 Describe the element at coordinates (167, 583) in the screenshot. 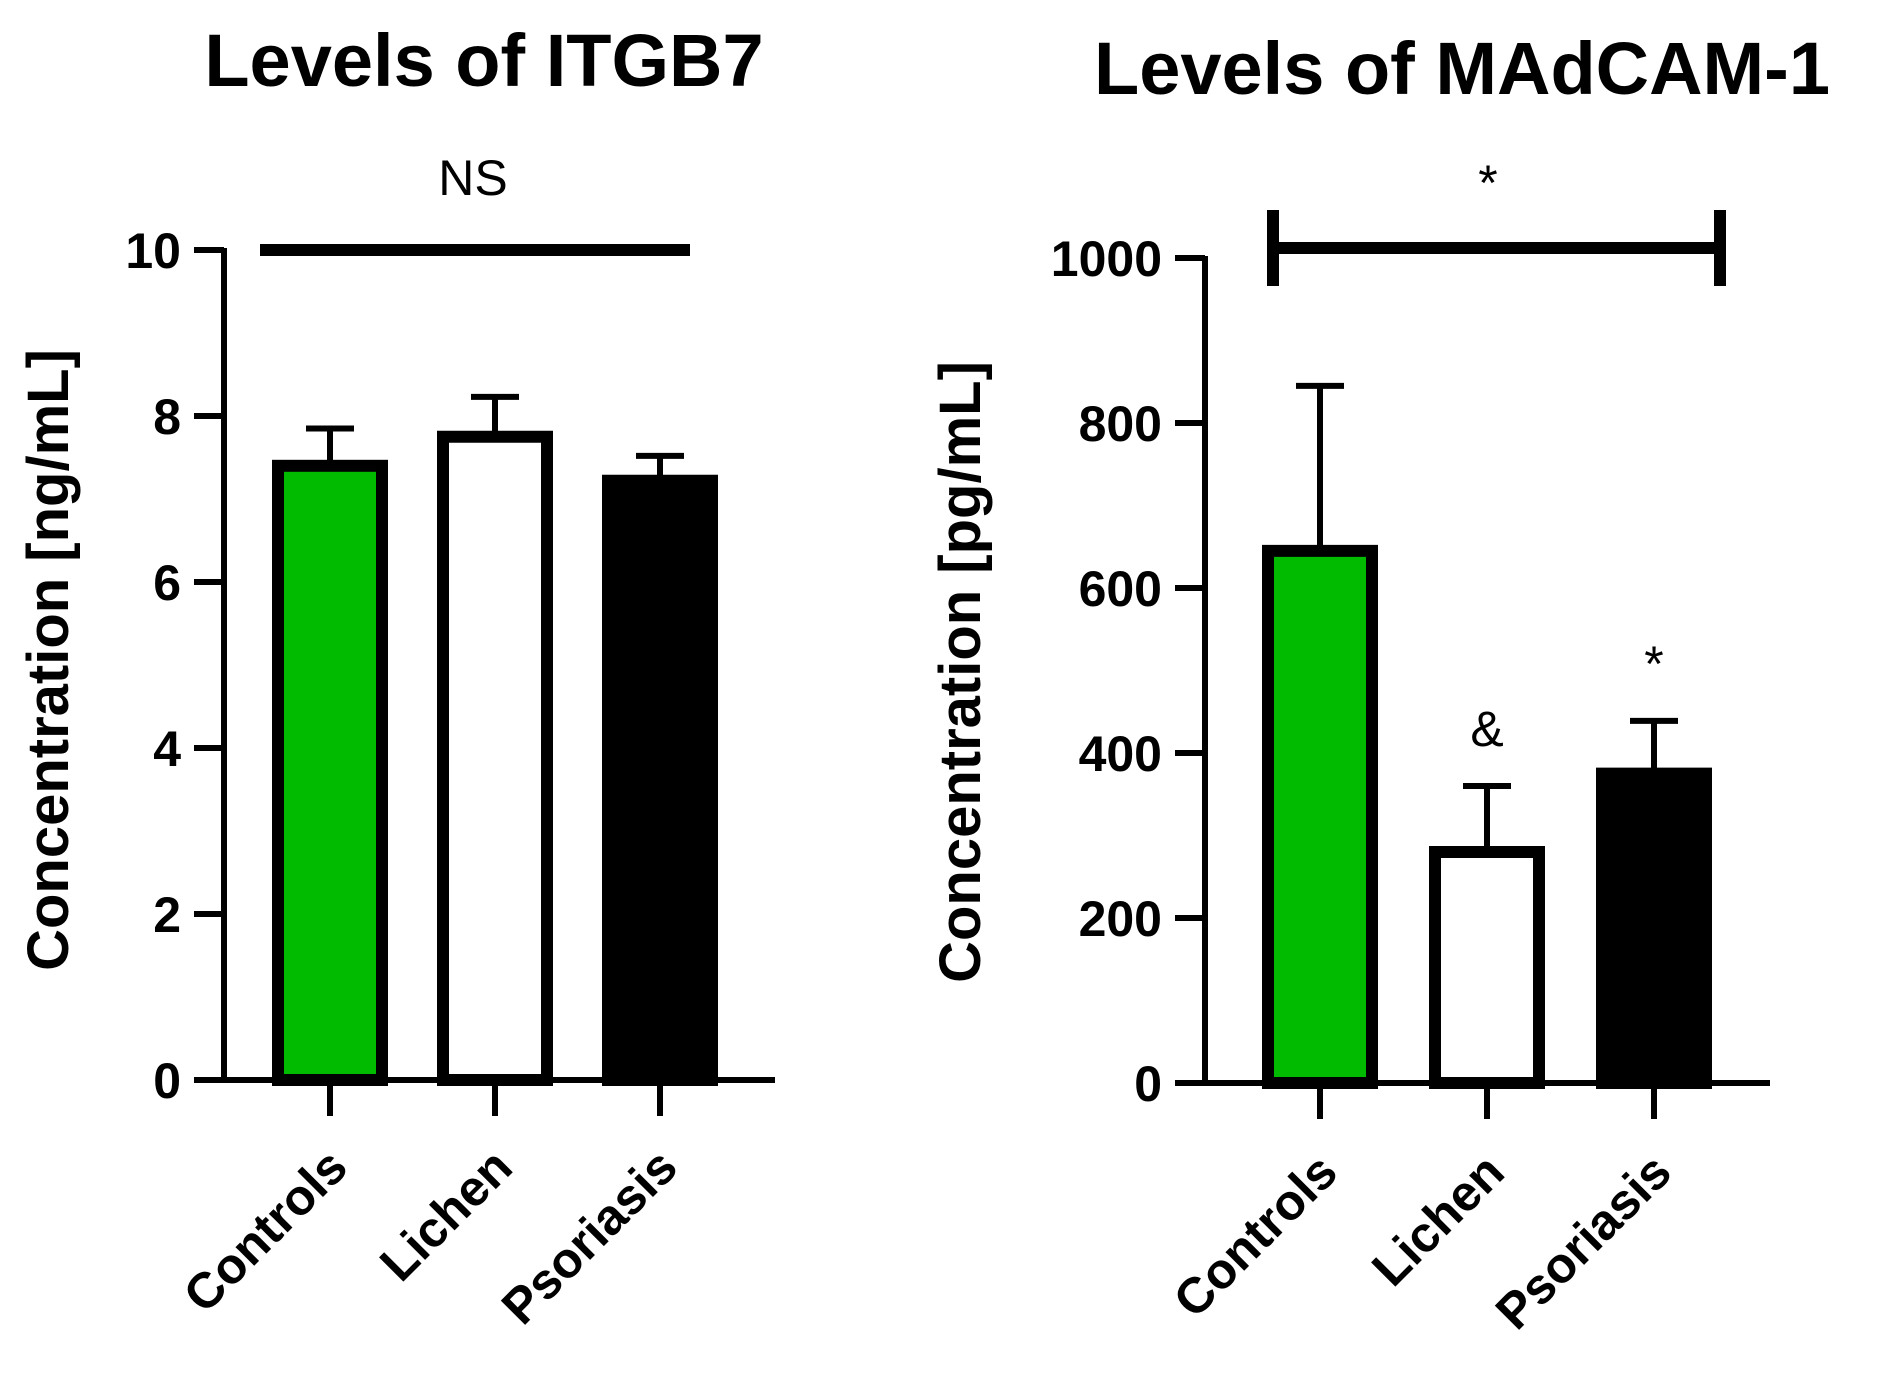

I see `y-tick-label-itgb7-3: 6` at that location.